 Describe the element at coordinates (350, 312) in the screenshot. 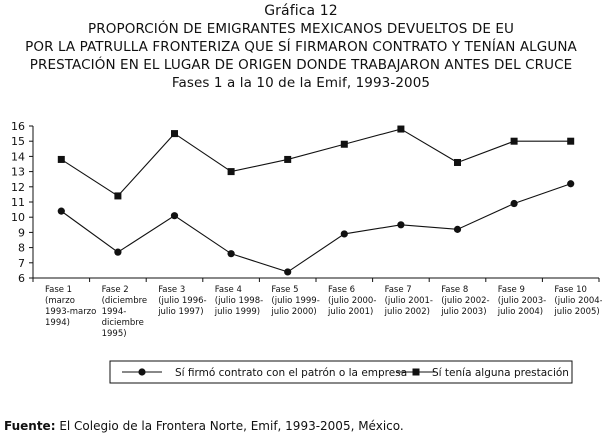

I see `x-tick-label-line: julio 2001)` at that location.